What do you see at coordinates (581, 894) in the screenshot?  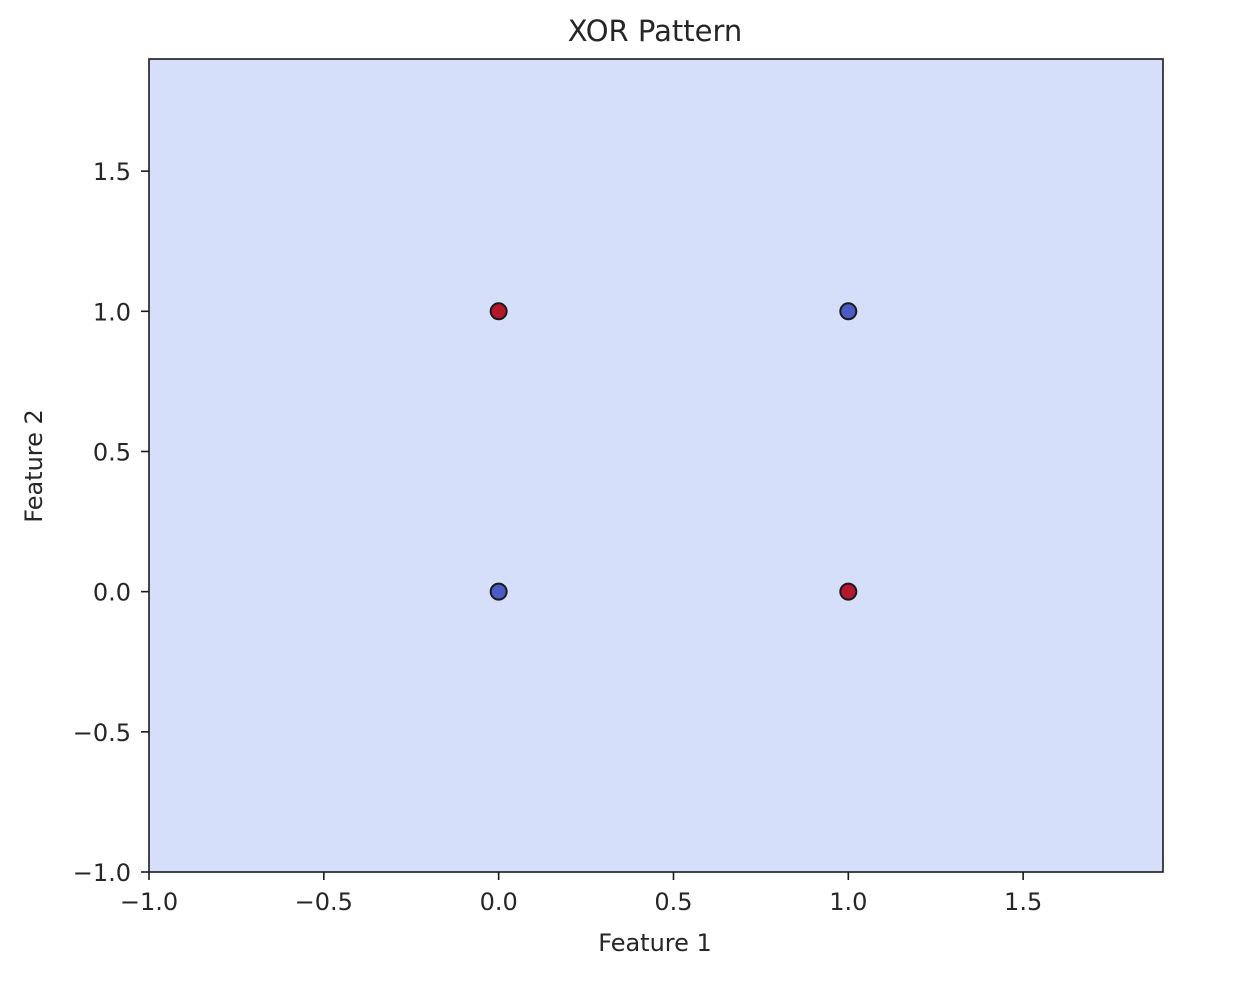 I see `x-axis: −1.0 −0.5 0.0 0.5 1.0 1.5` at bounding box center [581, 894].